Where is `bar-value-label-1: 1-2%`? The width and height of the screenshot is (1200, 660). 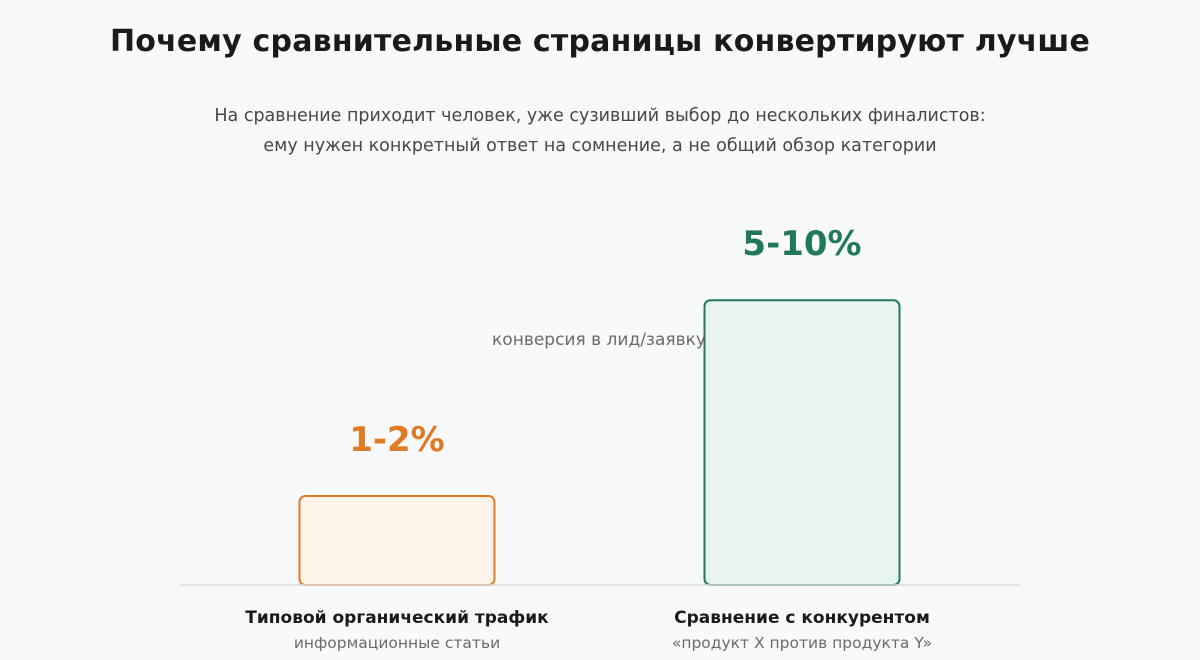
bar-value-label-1: 1-2% is located at coordinates (397, 440).